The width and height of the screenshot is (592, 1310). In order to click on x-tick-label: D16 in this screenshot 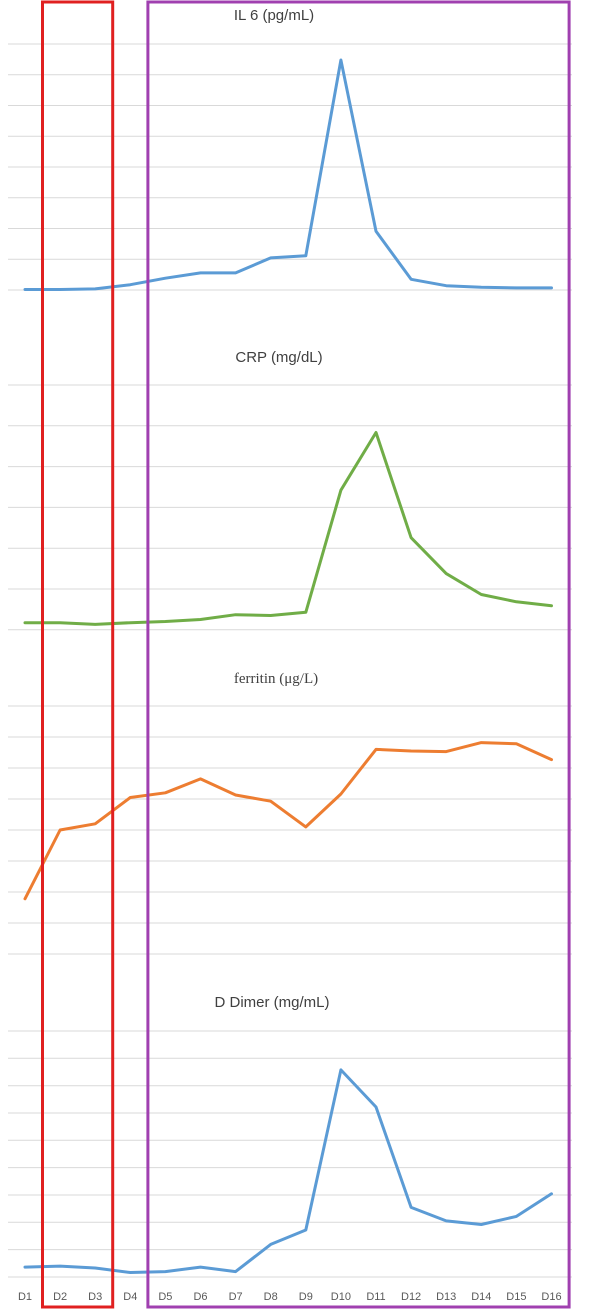, I will do `click(551, 1297)`.